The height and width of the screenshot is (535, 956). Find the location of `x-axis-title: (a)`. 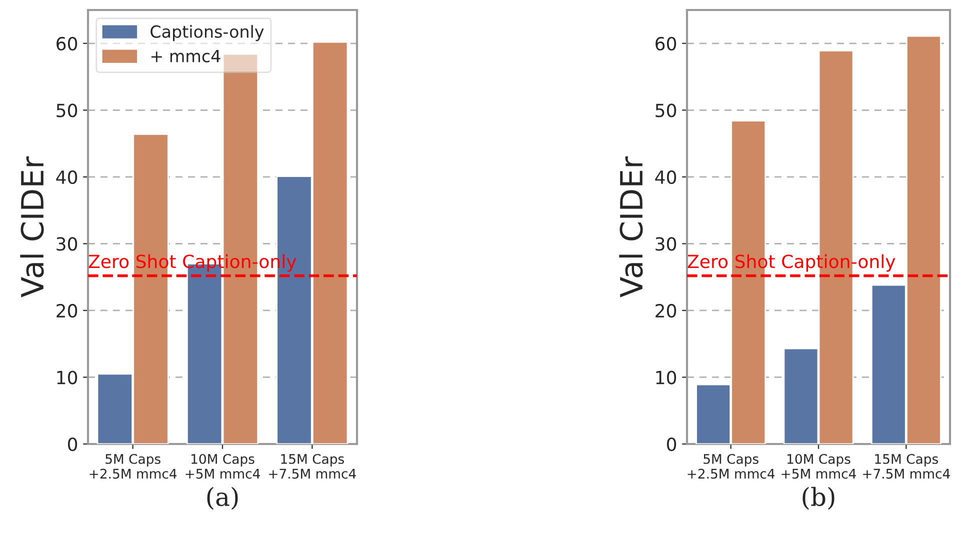

x-axis-title: (a) is located at coordinates (222, 498).